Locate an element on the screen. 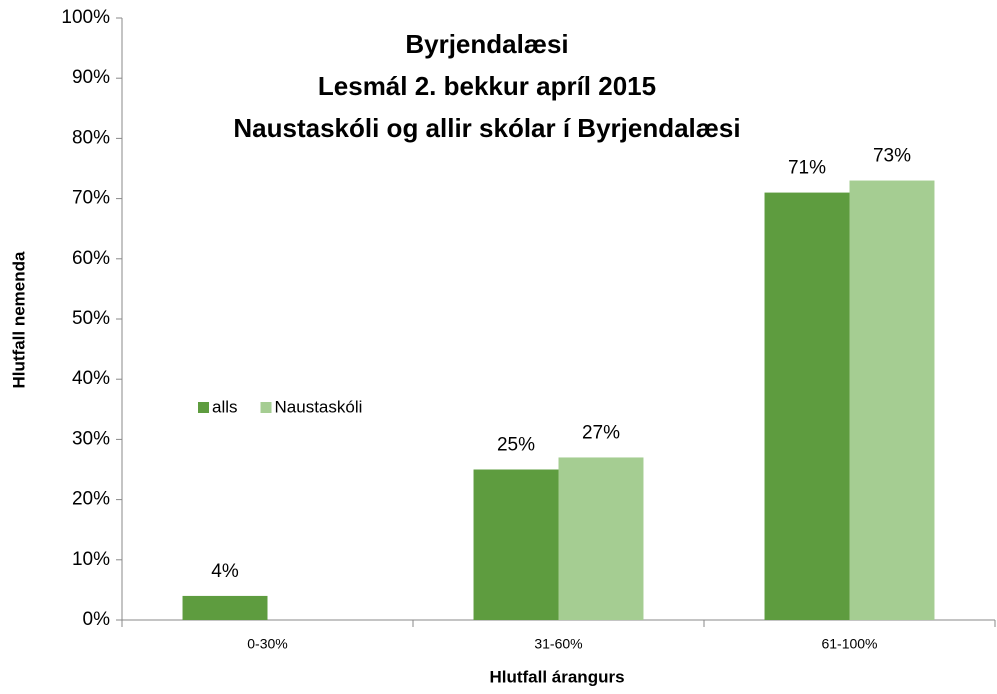  value-label: 4% is located at coordinates (225, 571).